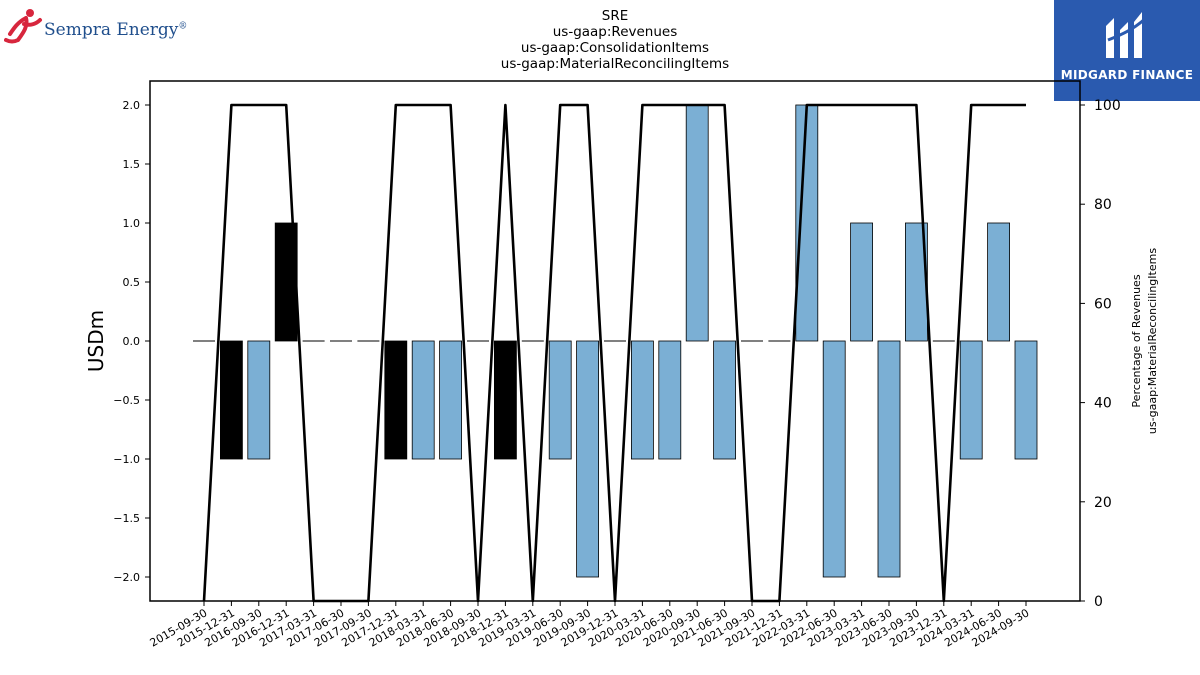  What do you see at coordinates (1100, 354) in the screenshot?
I see `y-axis-right: 100 80 60 40 20 0` at bounding box center [1100, 354].